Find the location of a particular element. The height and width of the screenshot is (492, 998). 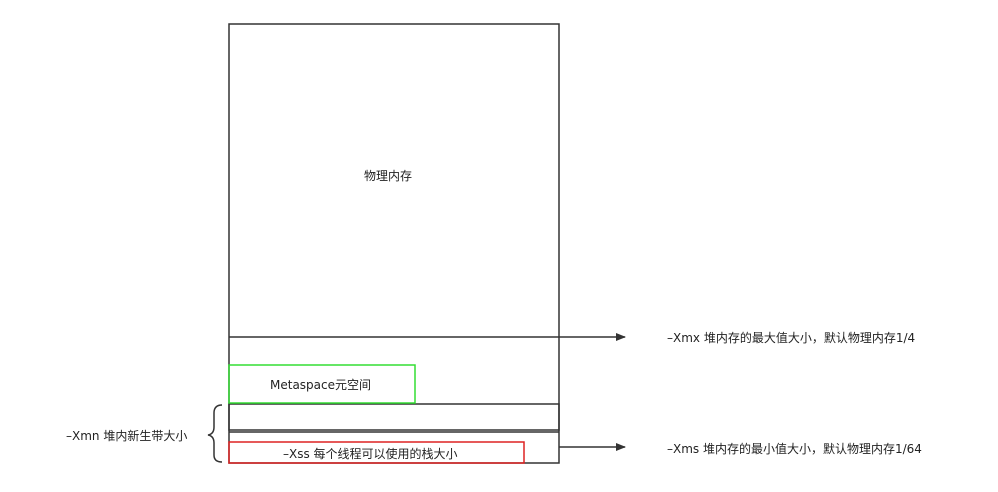

xmn-brace is located at coordinates (215, 433).